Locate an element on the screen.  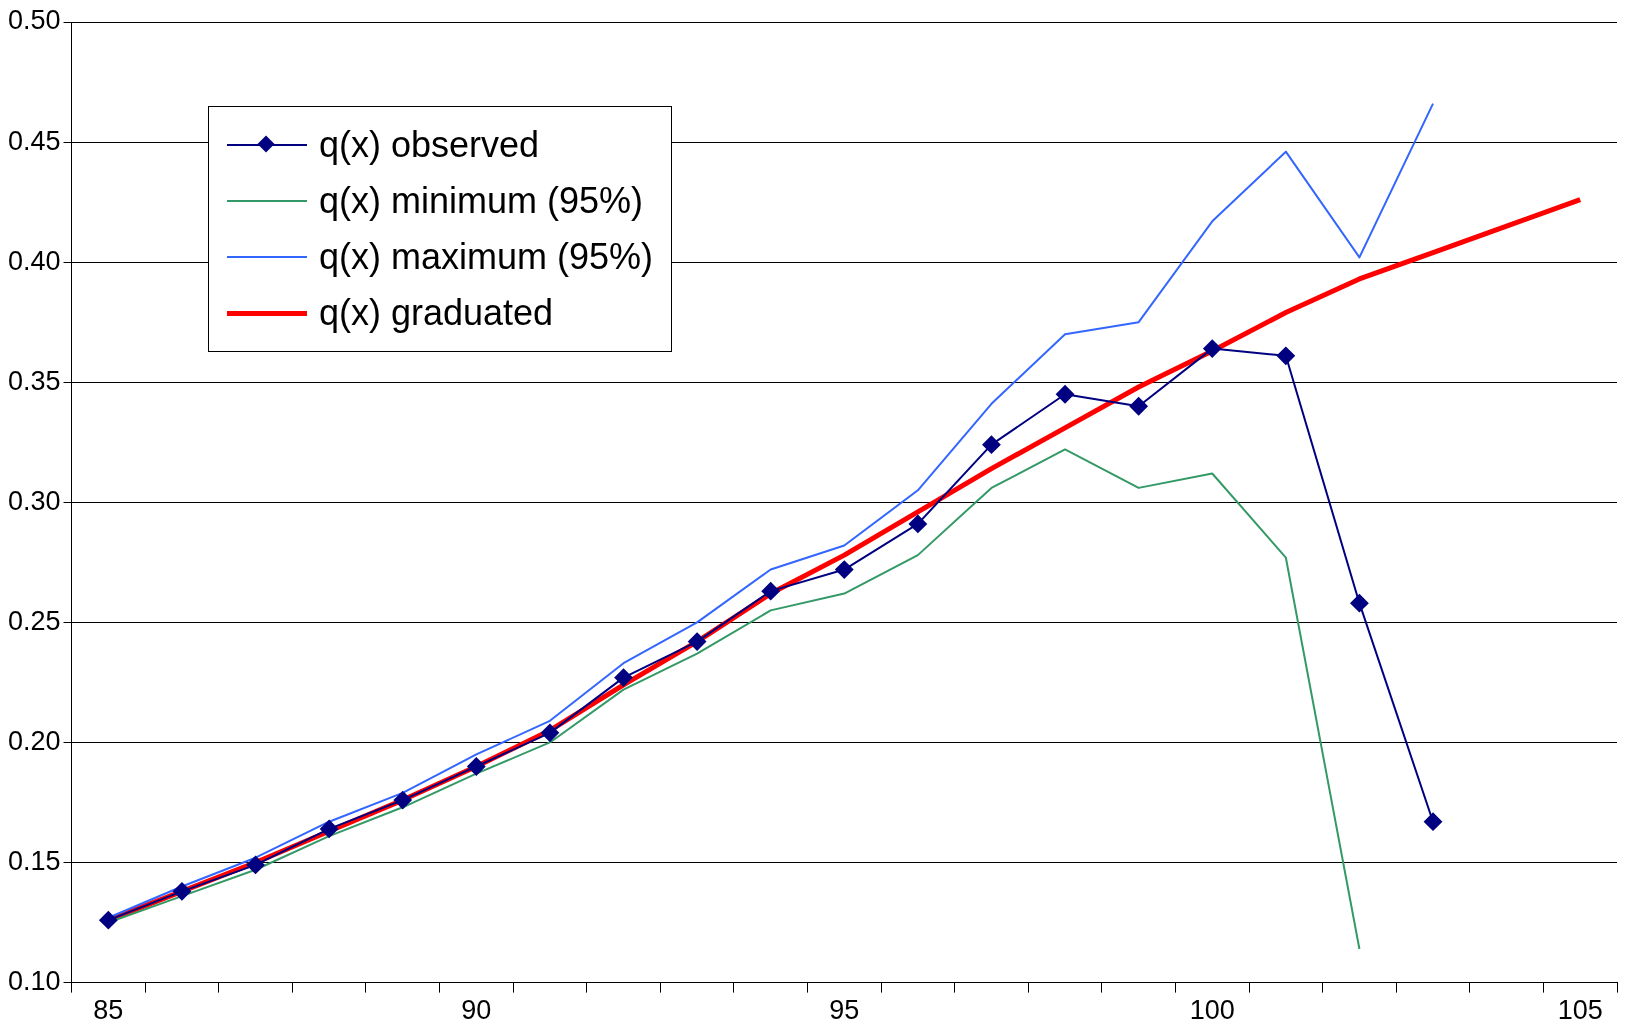
x-tick-label: 95 is located at coordinates (844, 1010).